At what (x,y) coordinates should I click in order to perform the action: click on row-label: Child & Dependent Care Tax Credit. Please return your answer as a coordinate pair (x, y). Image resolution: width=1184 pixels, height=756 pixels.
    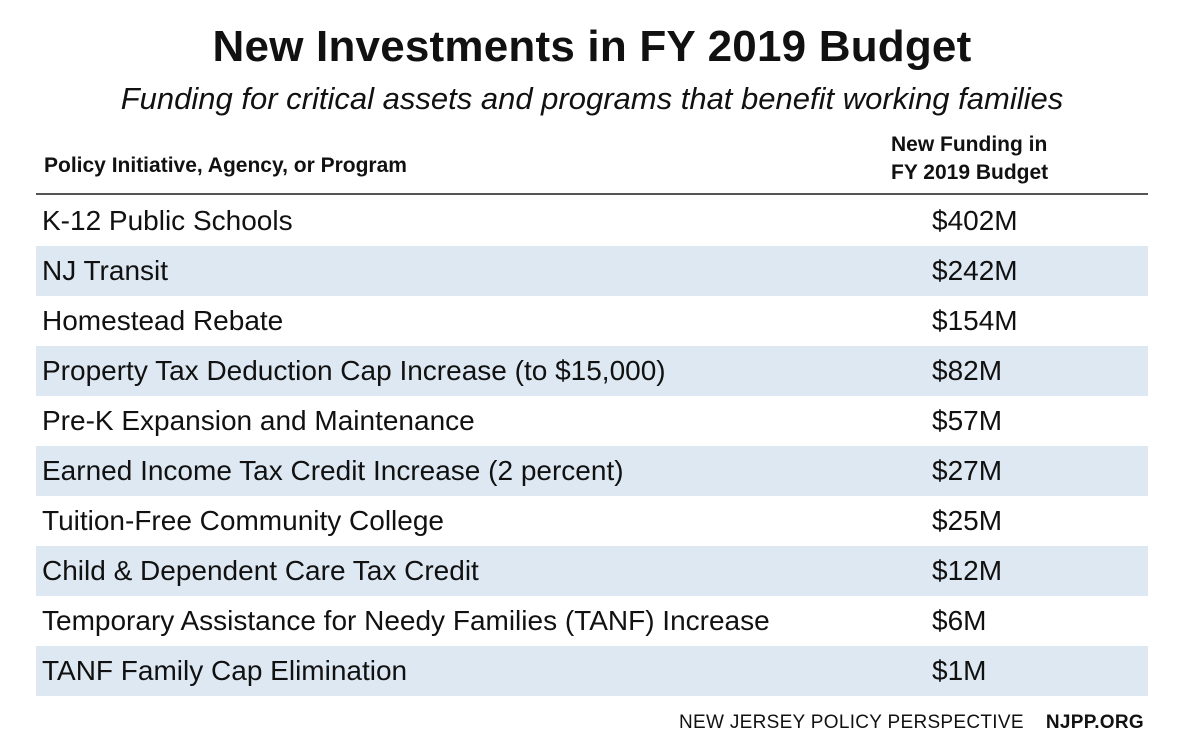
    Looking at the image, I should click on (260, 570).